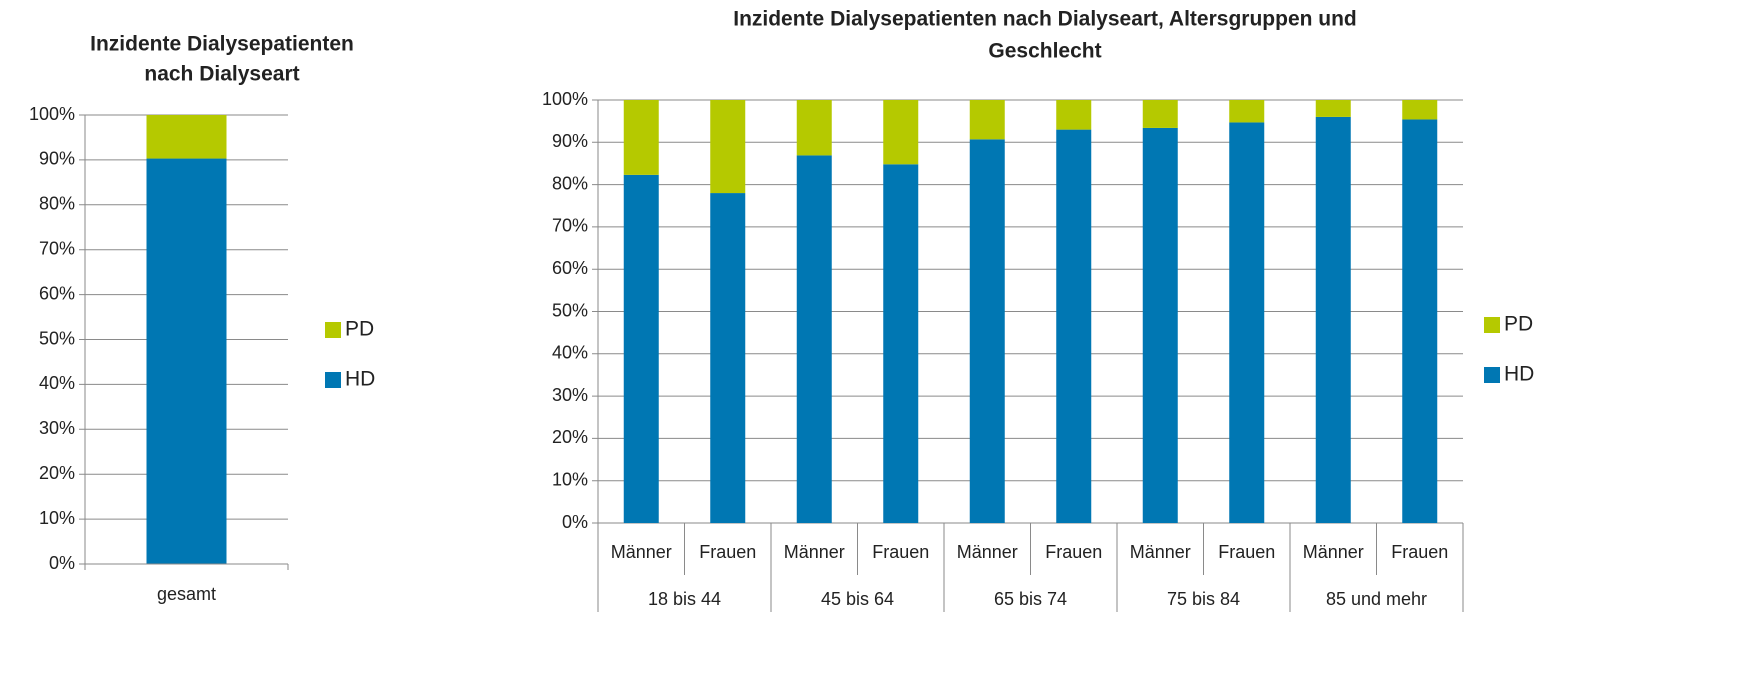  What do you see at coordinates (221, 74) in the screenshot?
I see `chart-title: nach Dialyseart` at bounding box center [221, 74].